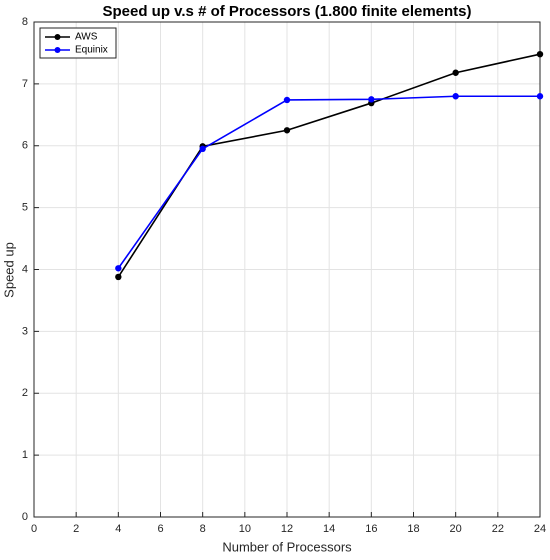  Describe the element at coordinates (76, 529) in the screenshot. I see `x-tick-label: 2` at that location.